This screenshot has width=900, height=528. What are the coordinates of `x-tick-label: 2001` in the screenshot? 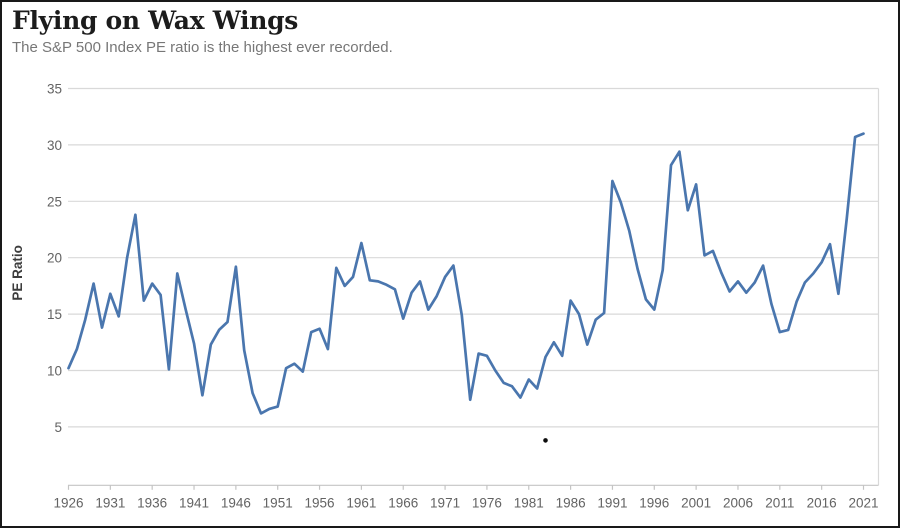 It's located at (696, 502).